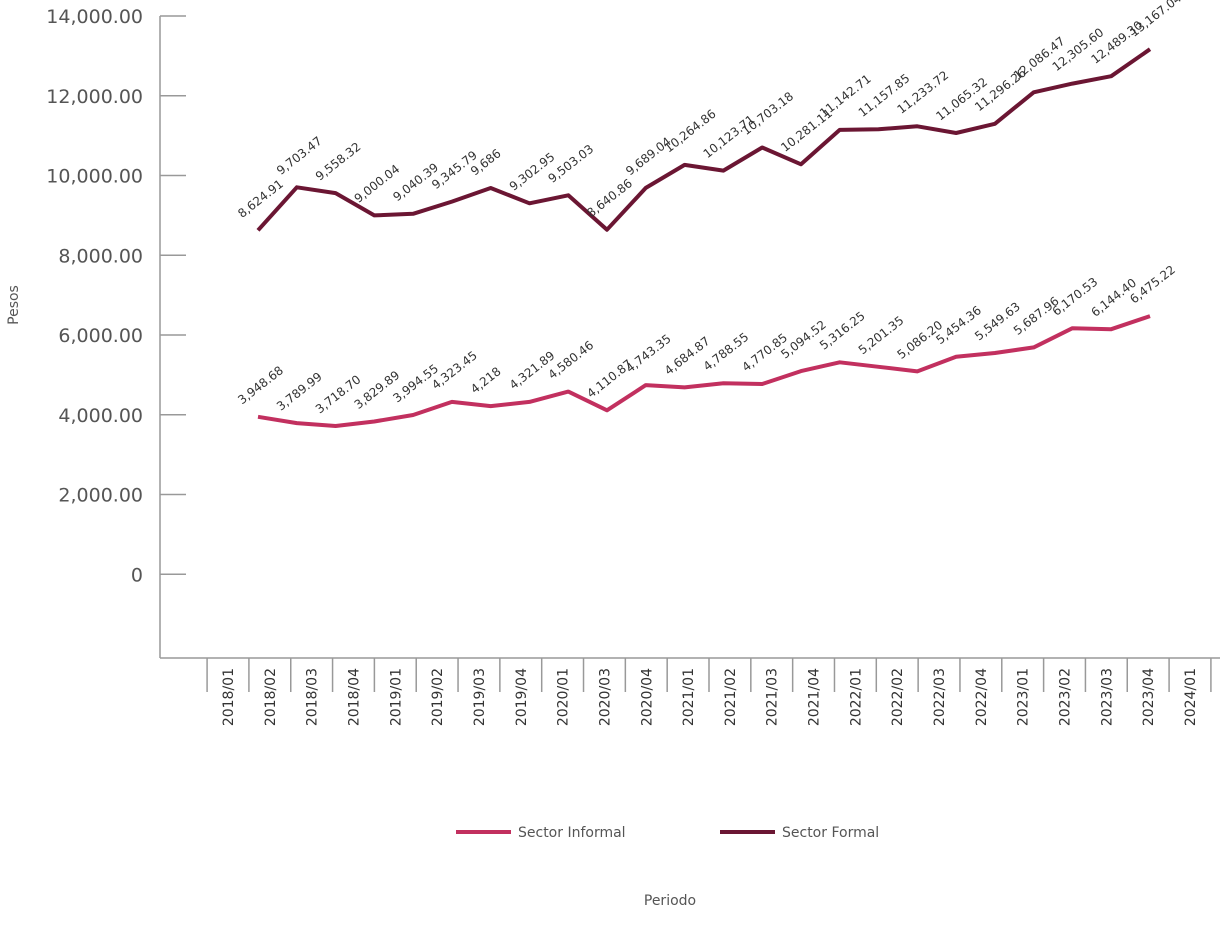 This screenshot has width=1225, height=934. What do you see at coordinates (940, 697) in the screenshot?
I see `x-tick-label: 2022/03` at bounding box center [940, 697].